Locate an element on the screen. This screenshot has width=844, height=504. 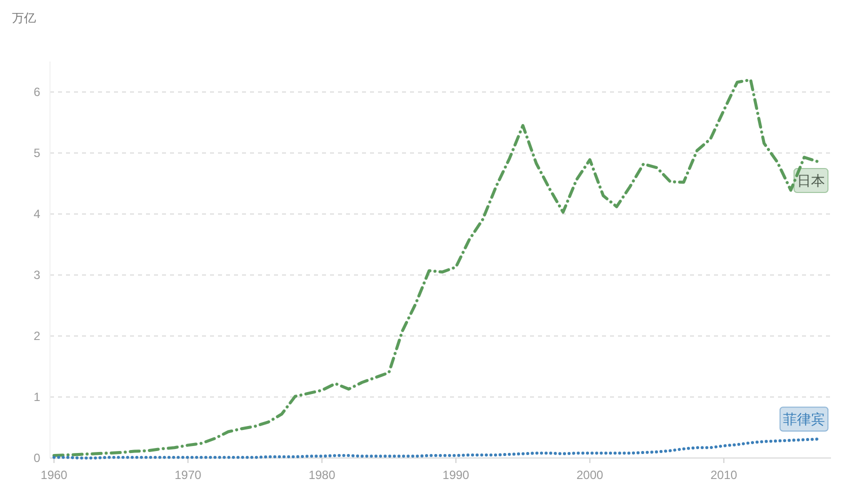
x-tick-label: 1980 is located at coordinates (322, 475).